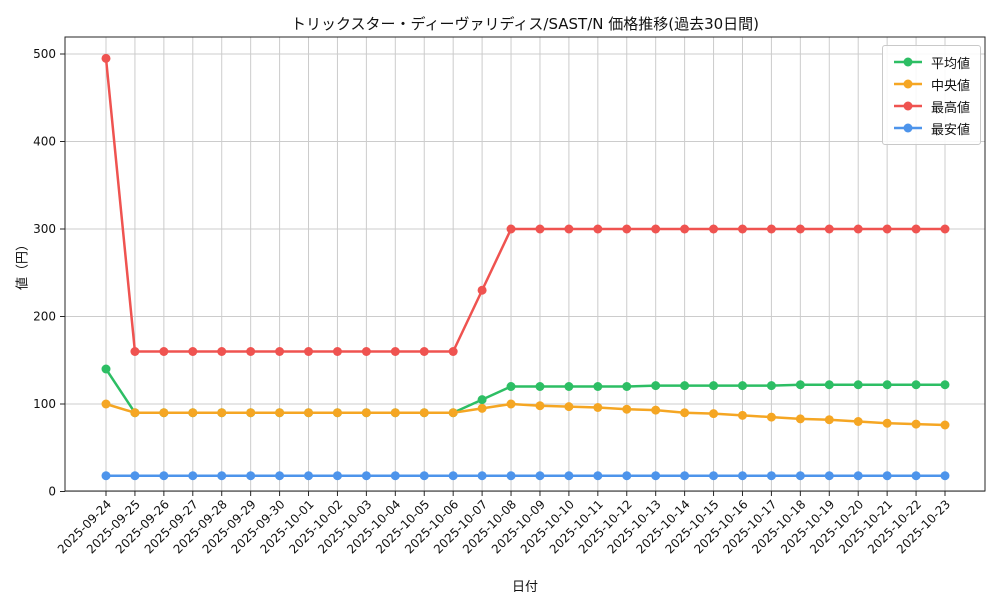  I want to click on legend-item-average: 平均値, so click(931, 62).